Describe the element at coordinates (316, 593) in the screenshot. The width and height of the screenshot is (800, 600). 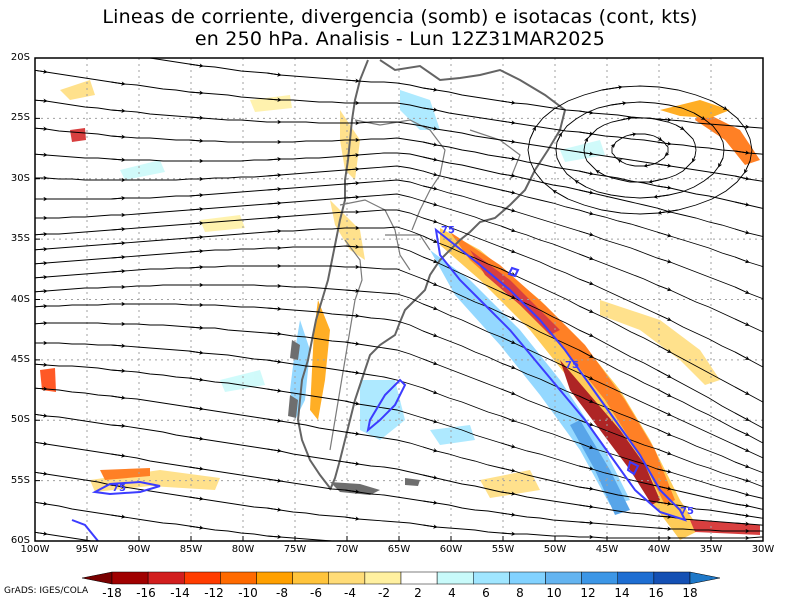
I see `colorbar-label: -6` at that location.